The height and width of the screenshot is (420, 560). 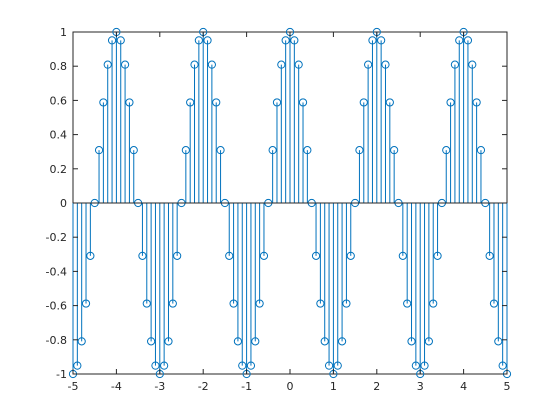 What do you see at coordinates (59, 135) in the screenshot?
I see `y-tick-label: 0.4` at bounding box center [59, 135].